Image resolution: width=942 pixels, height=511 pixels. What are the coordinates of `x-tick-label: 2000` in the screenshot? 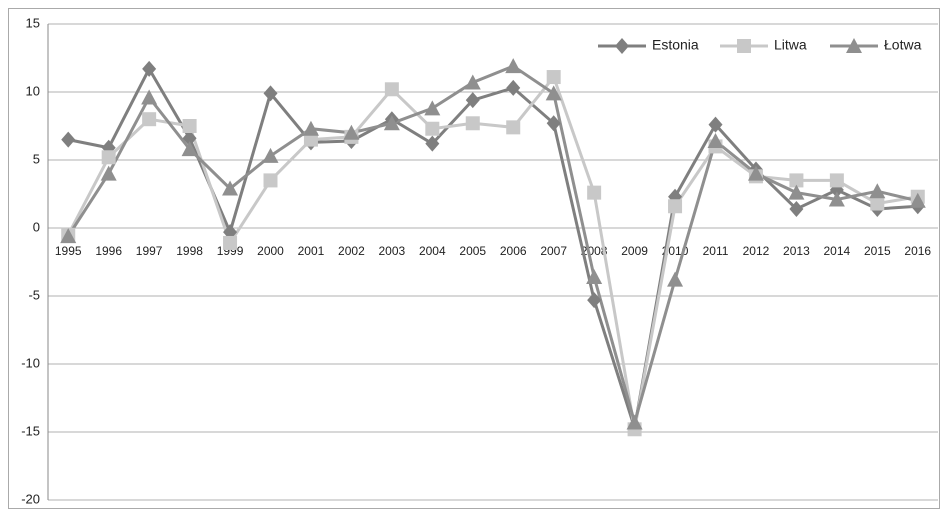 It's located at (270, 251).